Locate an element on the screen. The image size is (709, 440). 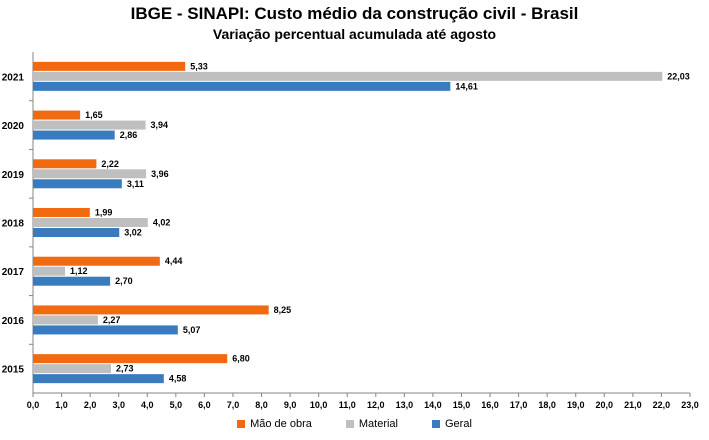
legend-label-material: Material is located at coordinates (378, 424).